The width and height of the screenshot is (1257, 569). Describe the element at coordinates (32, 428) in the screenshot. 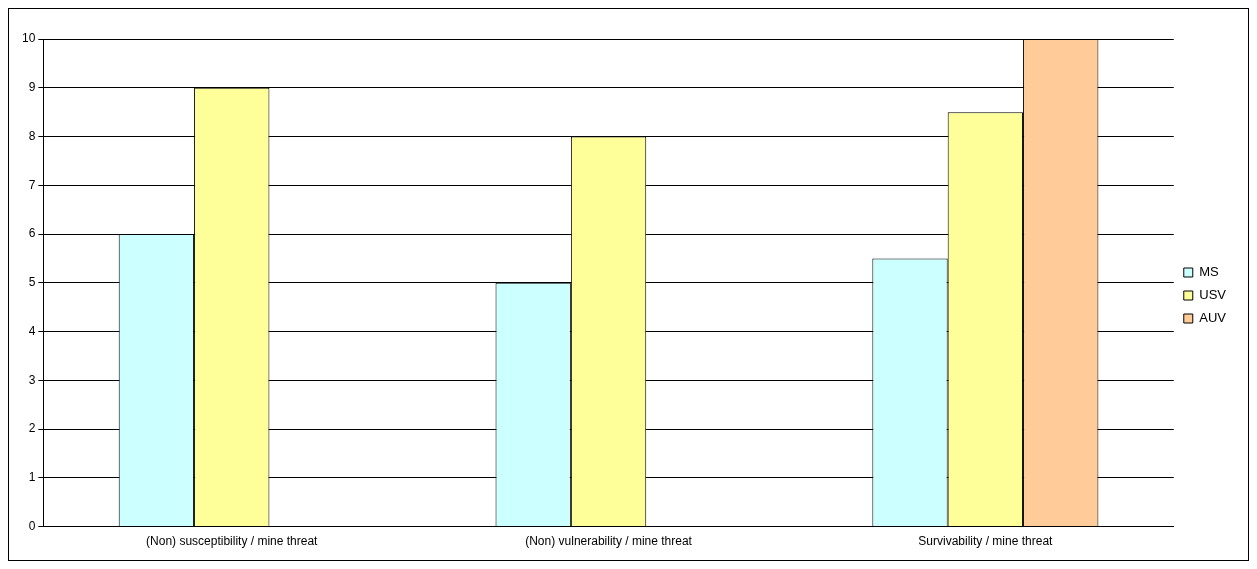

I see `y-tick-label: 2` at that location.